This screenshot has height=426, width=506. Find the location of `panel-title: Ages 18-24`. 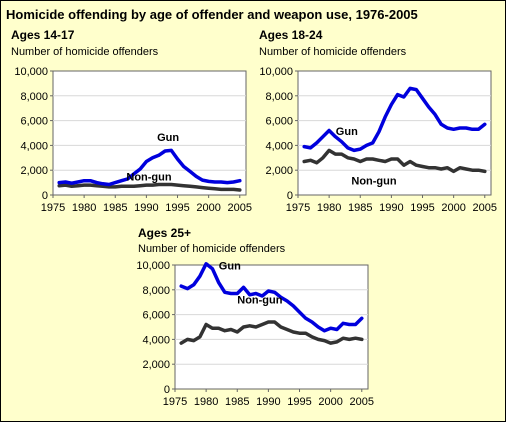

panel-title: Ages 18-24 is located at coordinates (291, 35).